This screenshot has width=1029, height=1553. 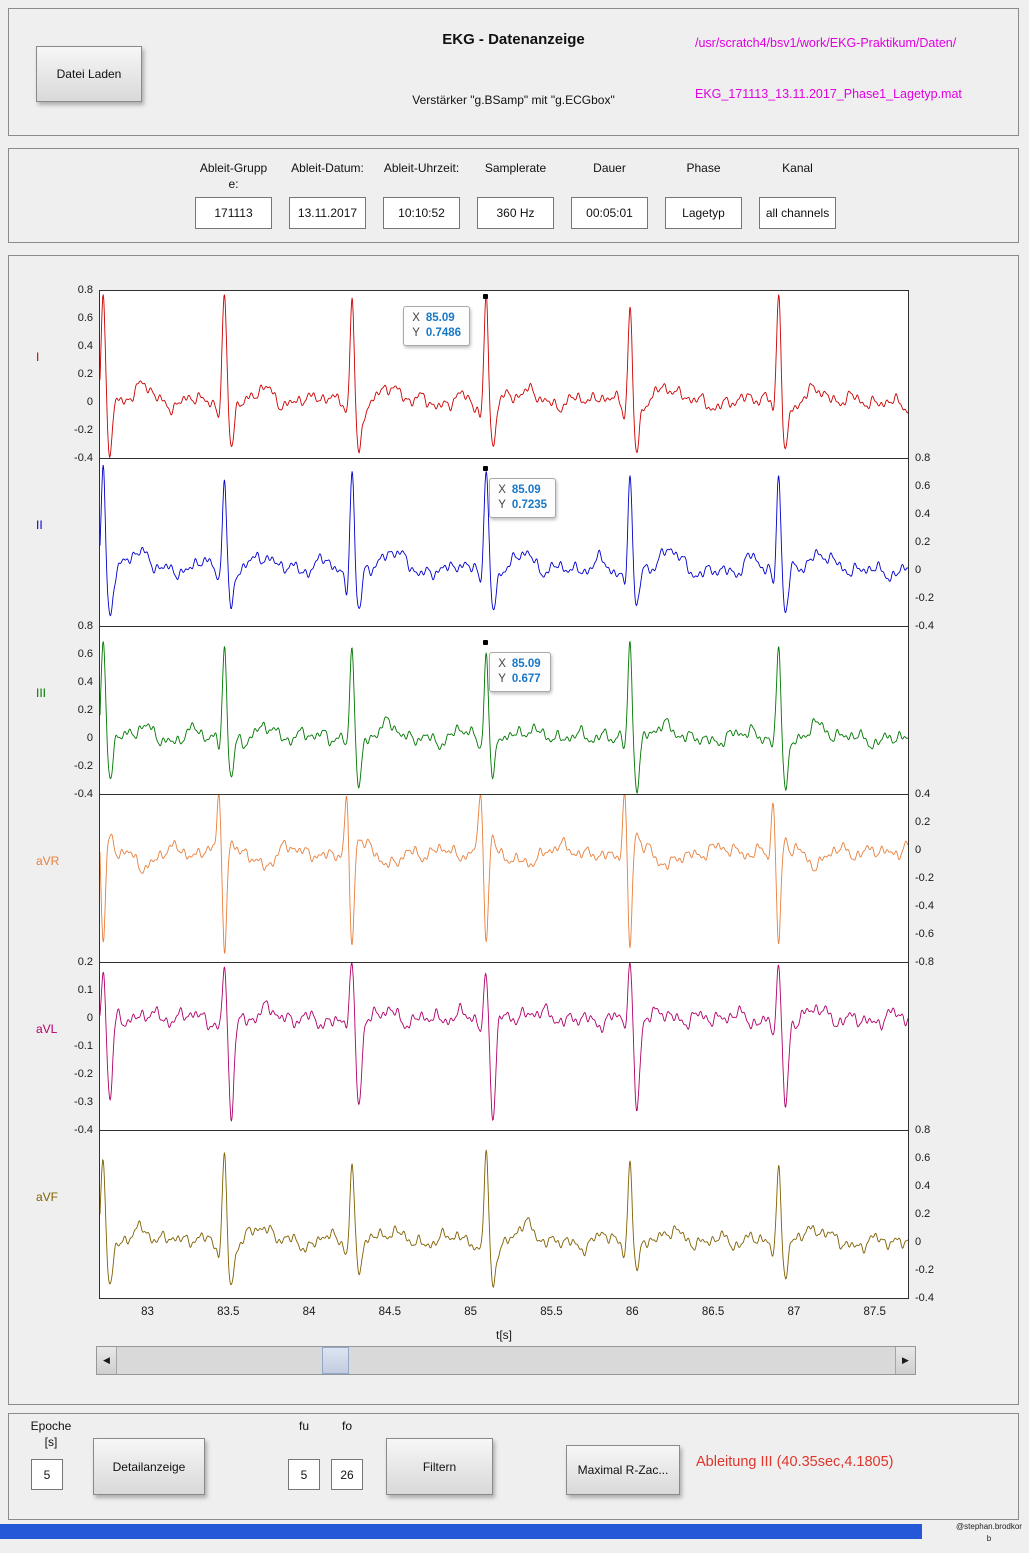 I want to click on plot-aVF, so click(x=504, y=1214).